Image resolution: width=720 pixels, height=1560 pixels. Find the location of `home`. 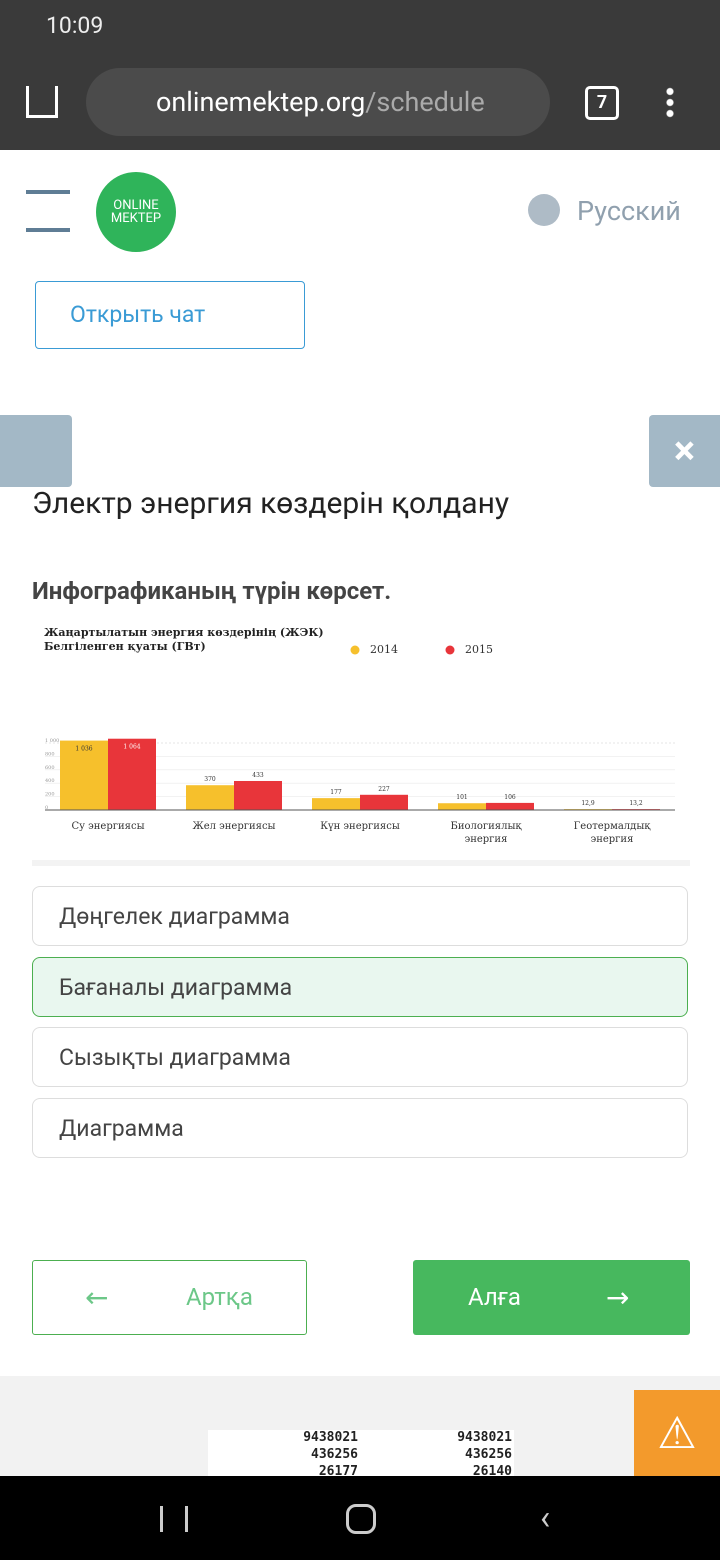

home is located at coordinates (361, 1519).